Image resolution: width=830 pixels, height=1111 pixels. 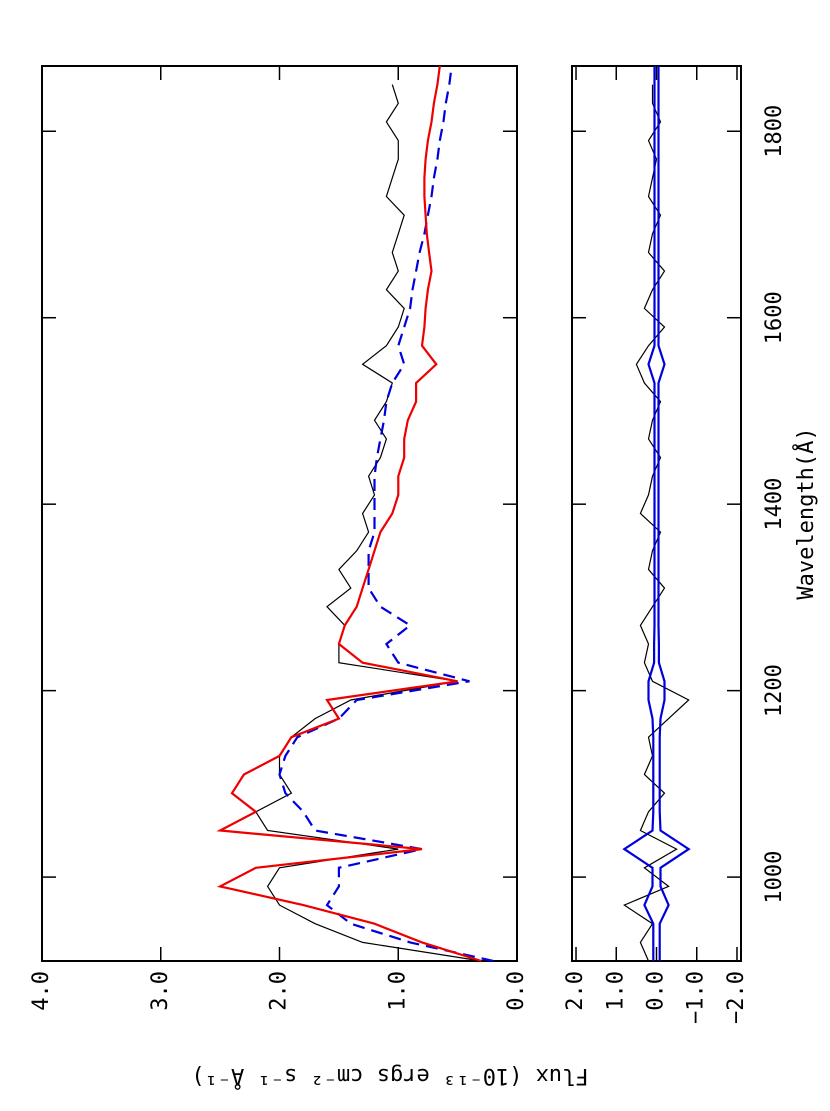 I want to click on y-axis-label: Flux (10⁻¹³ ergs cm⁻² s⁻¹ Å⁻¹), so click(x=389, y=1076).